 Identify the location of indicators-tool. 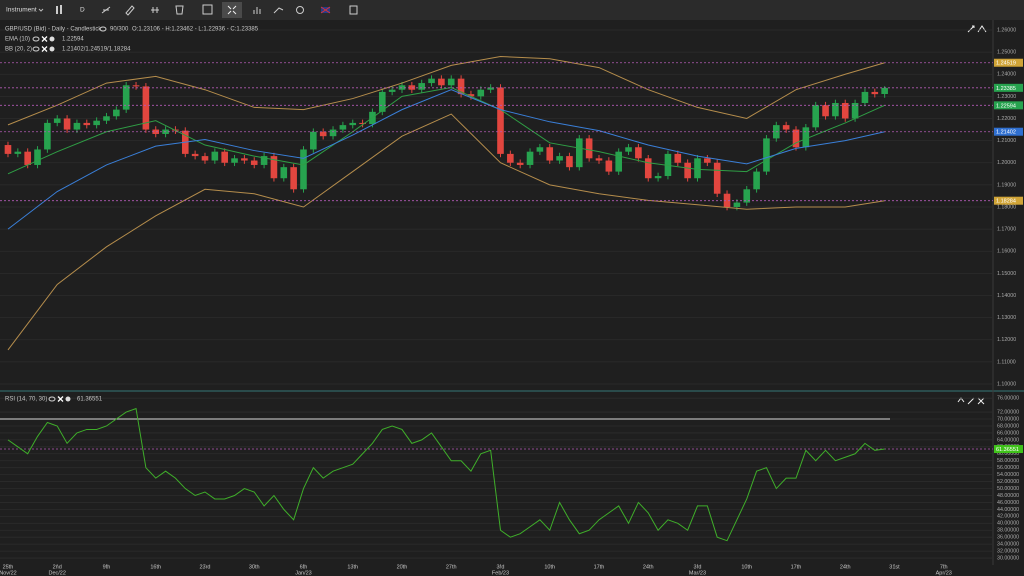
(257, 10).